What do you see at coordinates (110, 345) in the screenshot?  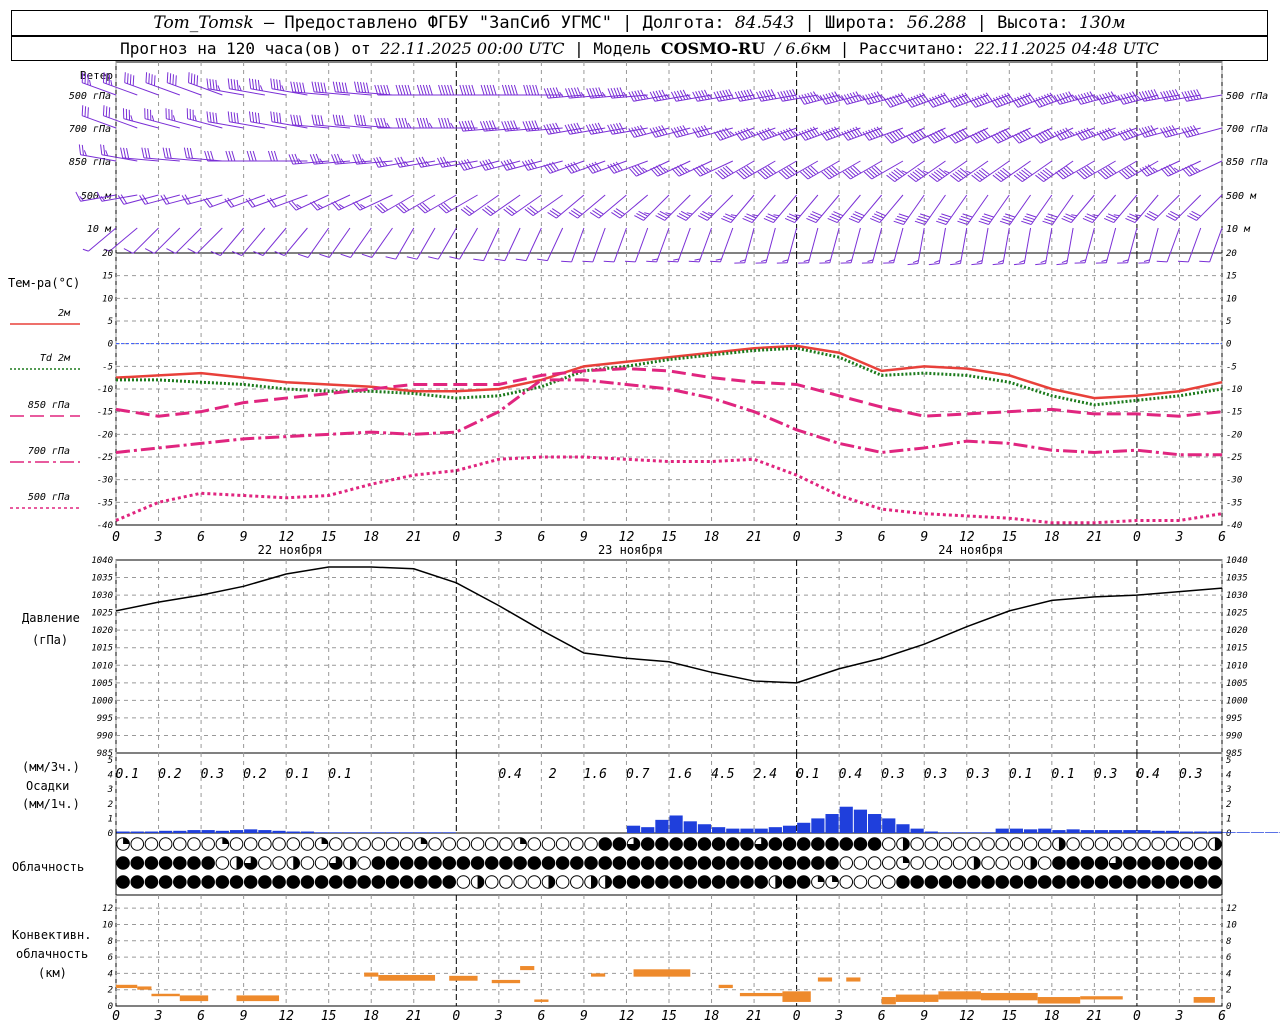 I see `temp-tick-left: 0` at bounding box center [110, 345].